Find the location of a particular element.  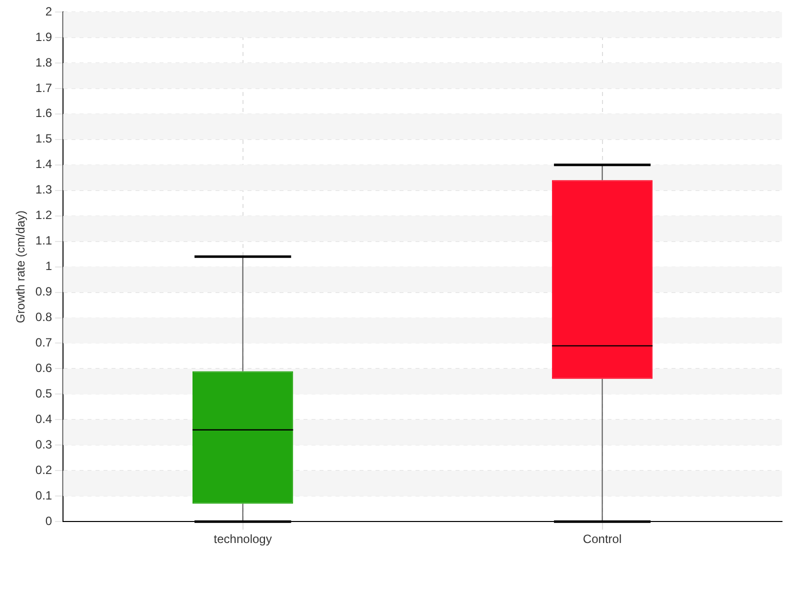

y-tick-label: 1.8 is located at coordinates (43, 62).